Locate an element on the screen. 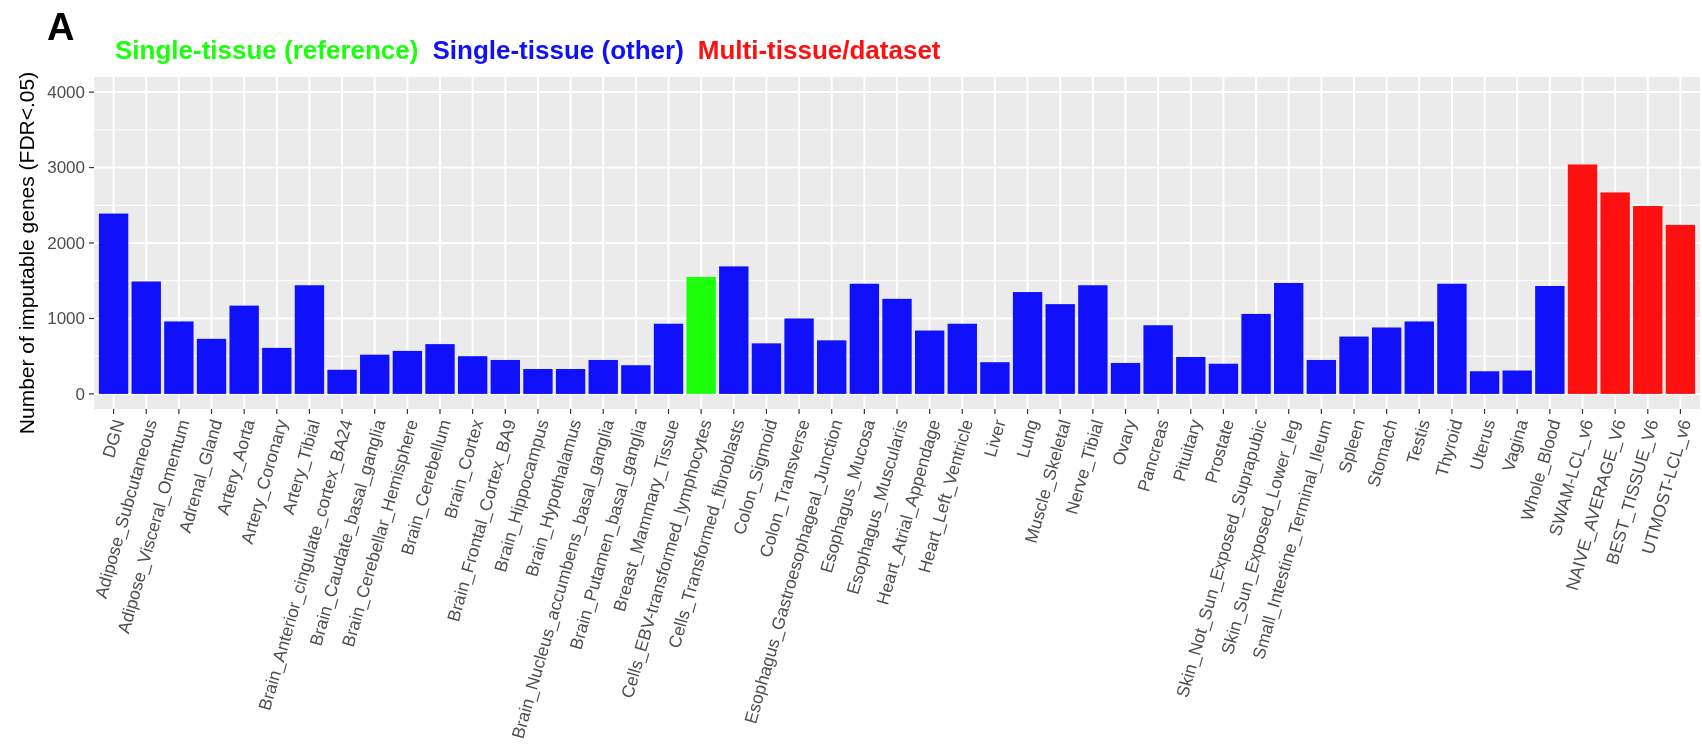 The width and height of the screenshot is (1702, 754). x-tick-label: Spleen is located at coordinates (1351, 446).